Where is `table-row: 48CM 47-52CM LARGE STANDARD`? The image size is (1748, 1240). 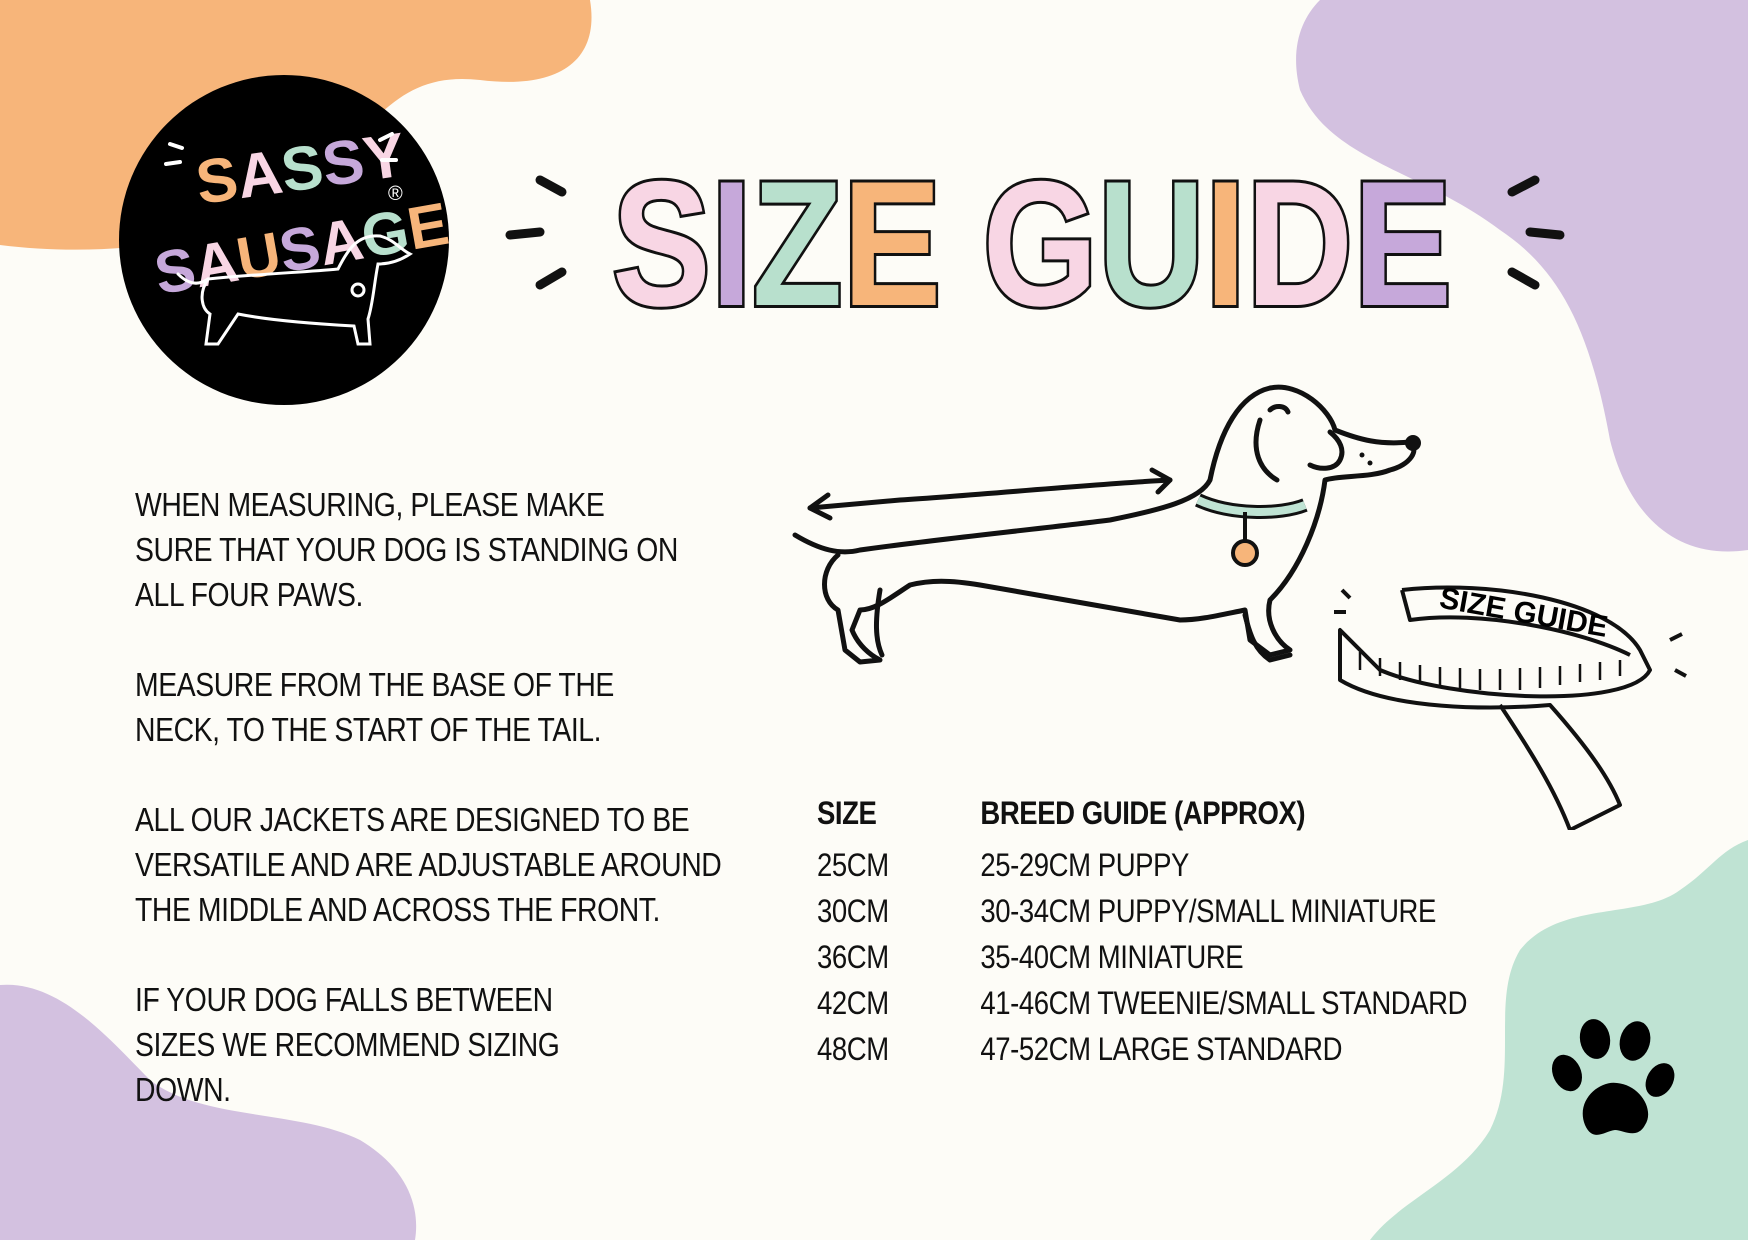
table-row: 48CM 47-52CM LARGE STANDARD is located at coordinates (1142, 1049).